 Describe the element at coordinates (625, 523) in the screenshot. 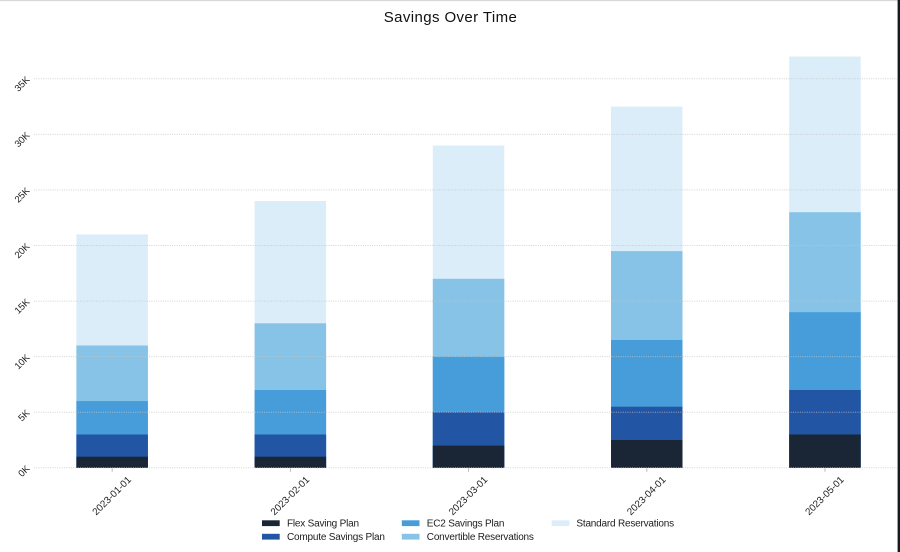

I see `svg-text: Standard Reservations` at that location.